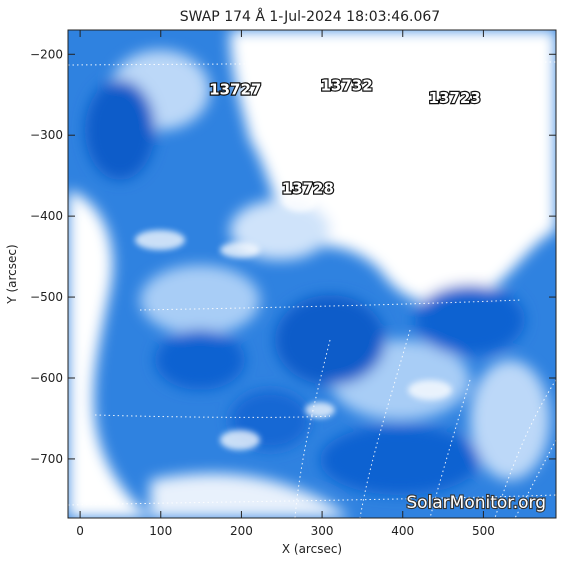 Image resolution: width=564 pixels, height=564 pixels. What do you see at coordinates (402, 531) in the screenshot?
I see `x-tick-label: 400` at bounding box center [402, 531].